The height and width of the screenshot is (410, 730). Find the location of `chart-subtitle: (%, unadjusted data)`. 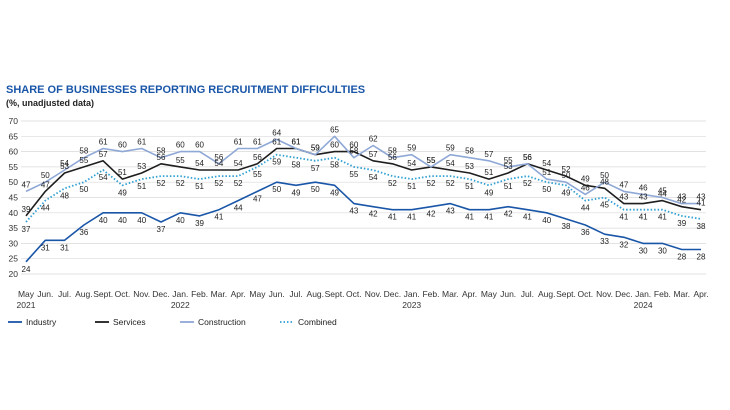

chart-subtitle: (%, unadjusted data) is located at coordinates (50, 103).